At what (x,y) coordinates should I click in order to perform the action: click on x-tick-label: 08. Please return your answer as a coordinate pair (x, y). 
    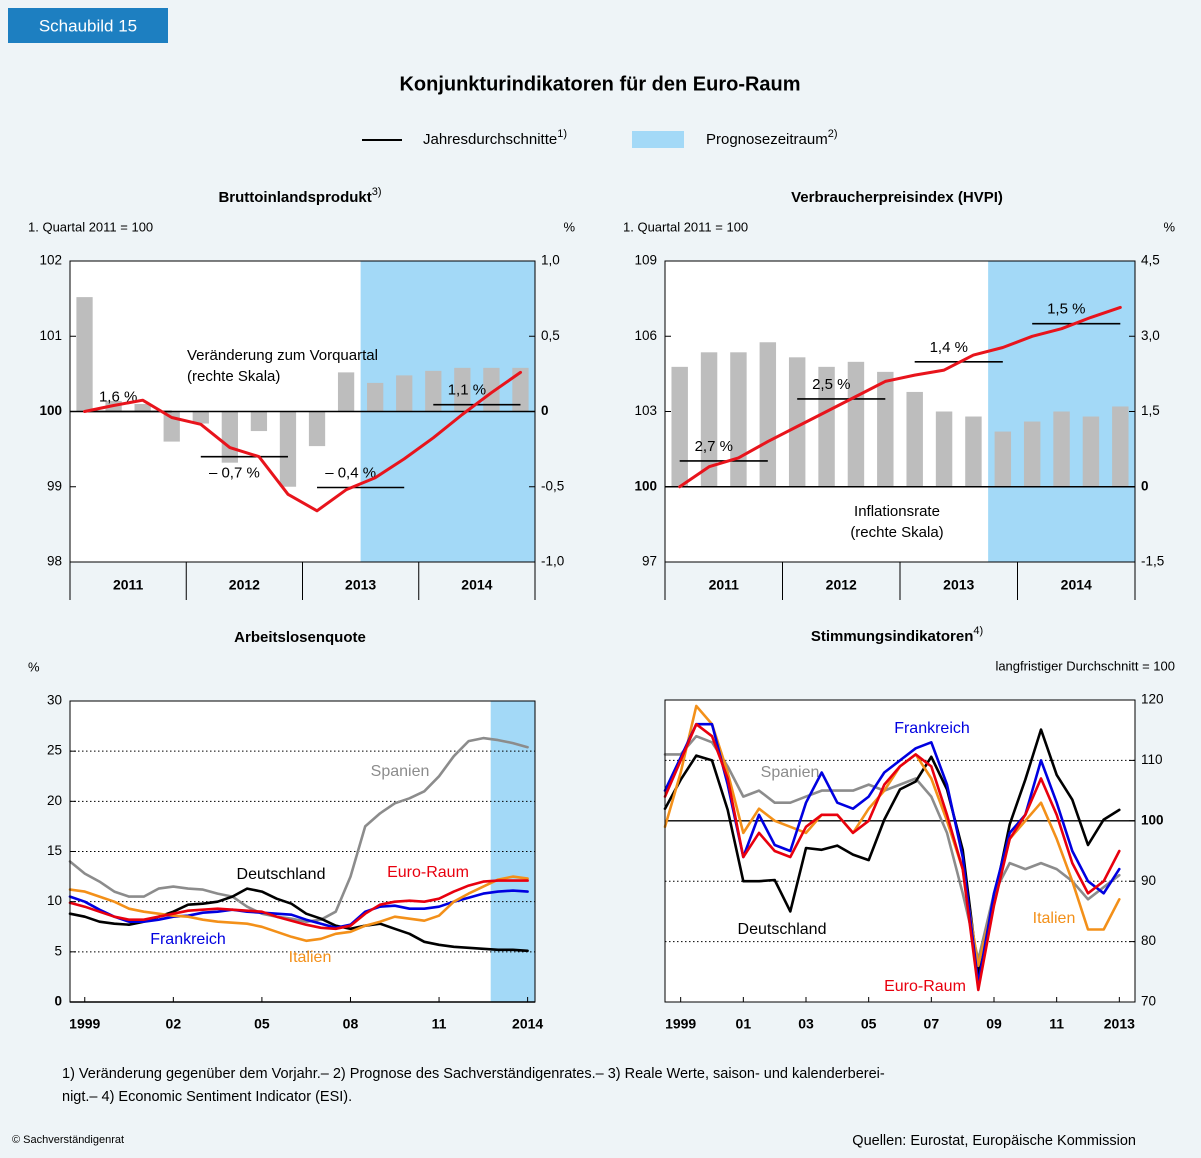
    Looking at the image, I should click on (351, 1024).